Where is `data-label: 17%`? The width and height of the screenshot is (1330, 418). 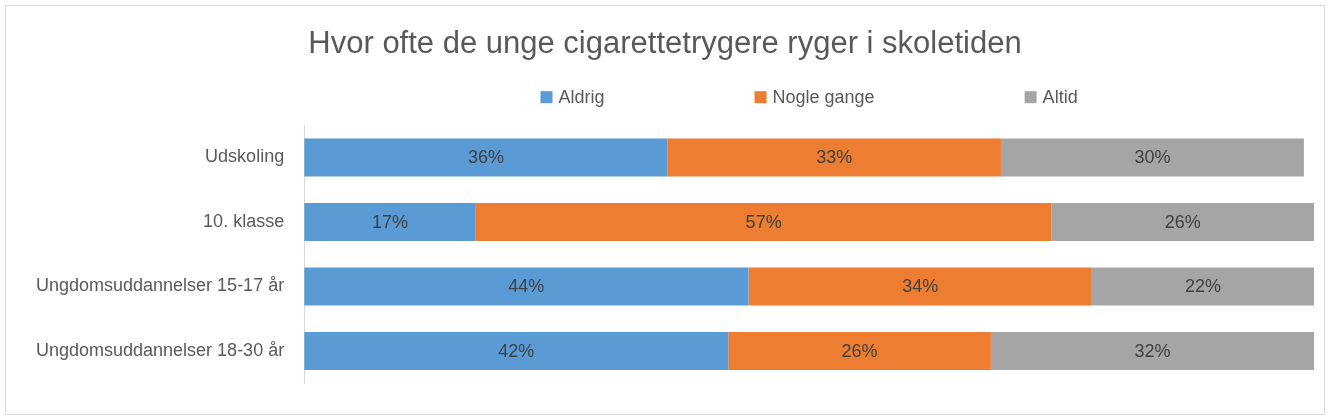
data-label: 17% is located at coordinates (390, 221).